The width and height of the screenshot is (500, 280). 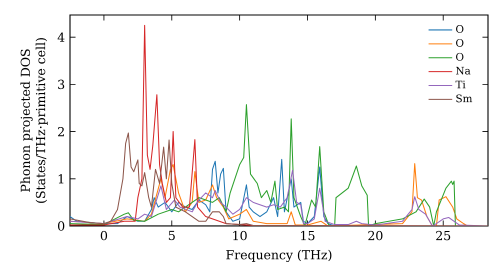 I want to click on y-tick-label: 2, so click(x=61, y=131).